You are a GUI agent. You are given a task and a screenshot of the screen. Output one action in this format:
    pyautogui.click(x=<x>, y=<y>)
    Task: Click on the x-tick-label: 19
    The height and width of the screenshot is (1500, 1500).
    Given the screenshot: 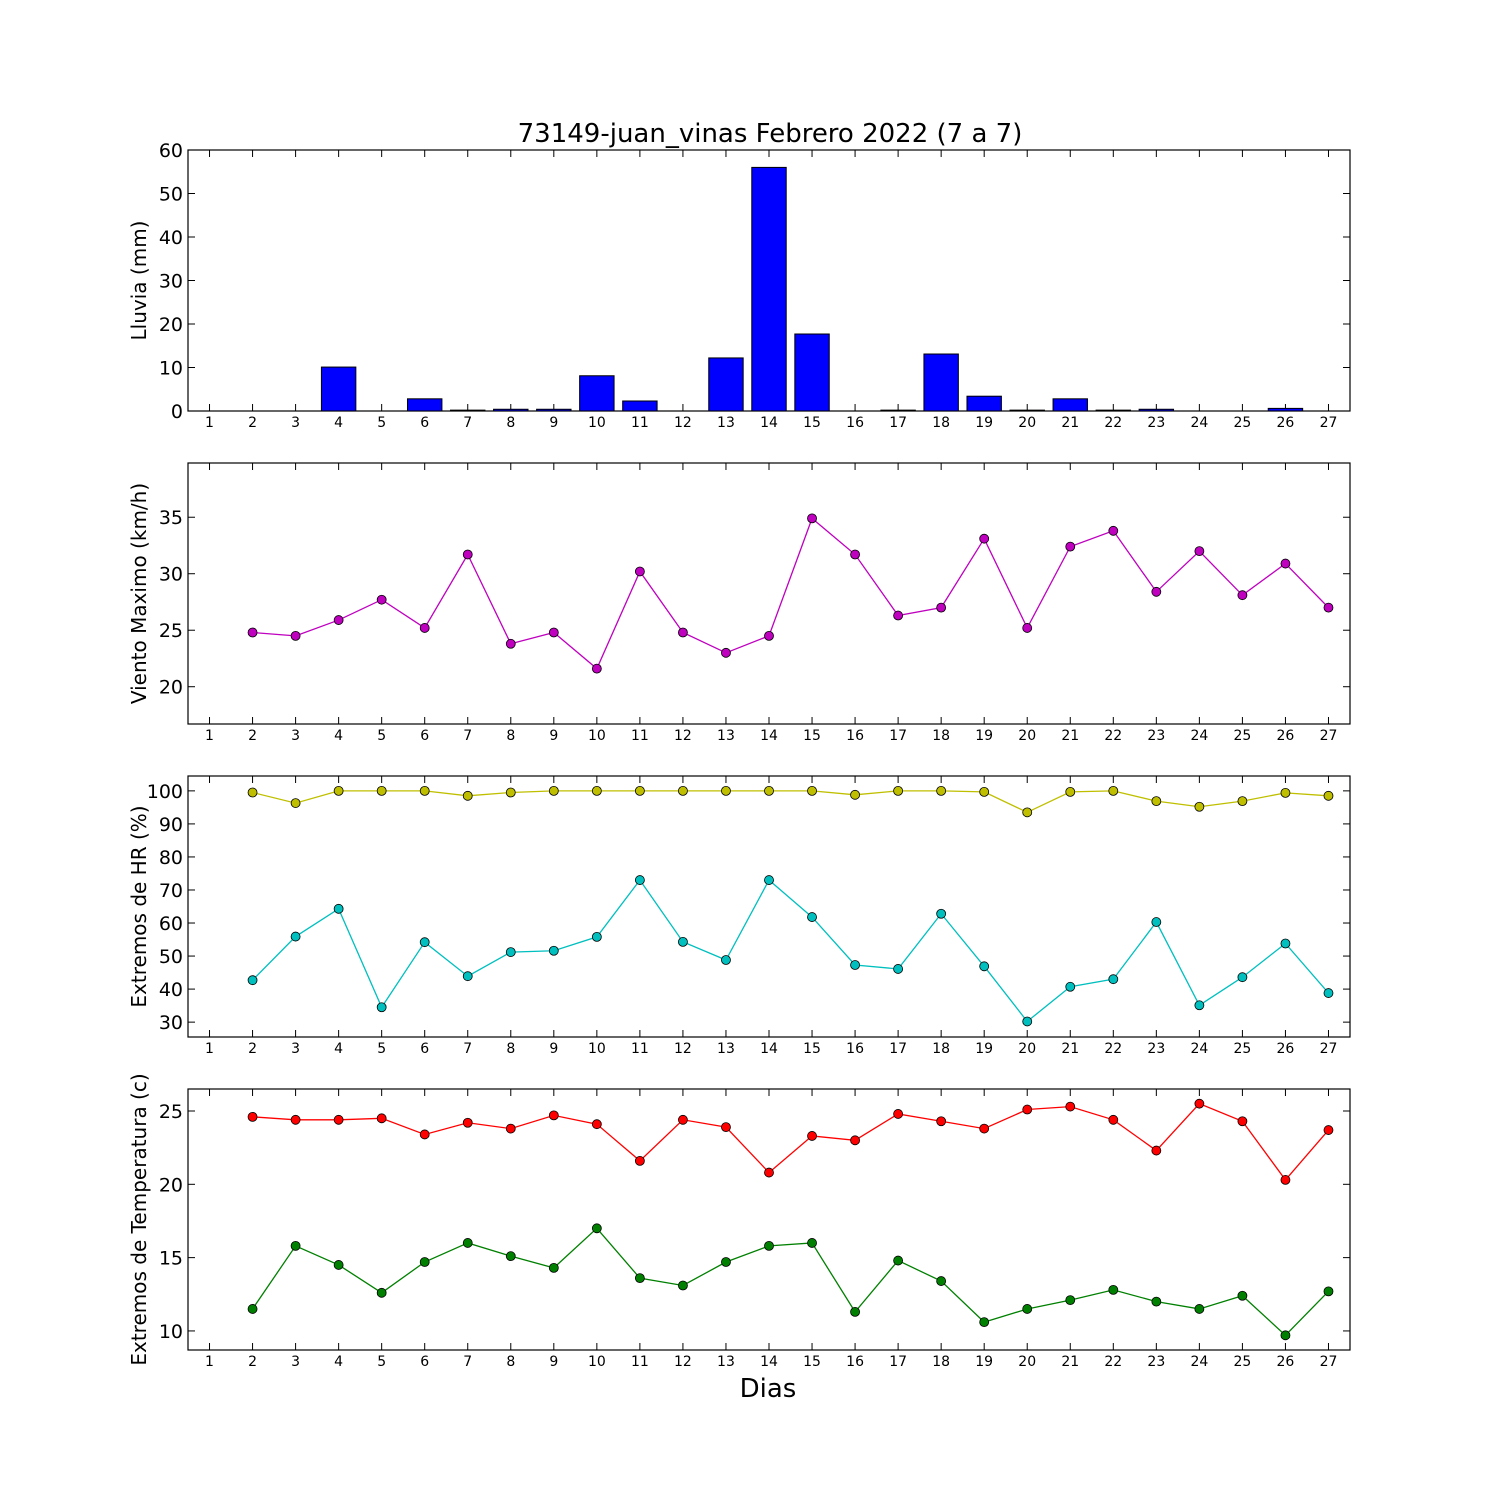 What is the action you would take?
    pyautogui.click(x=984, y=736)
    